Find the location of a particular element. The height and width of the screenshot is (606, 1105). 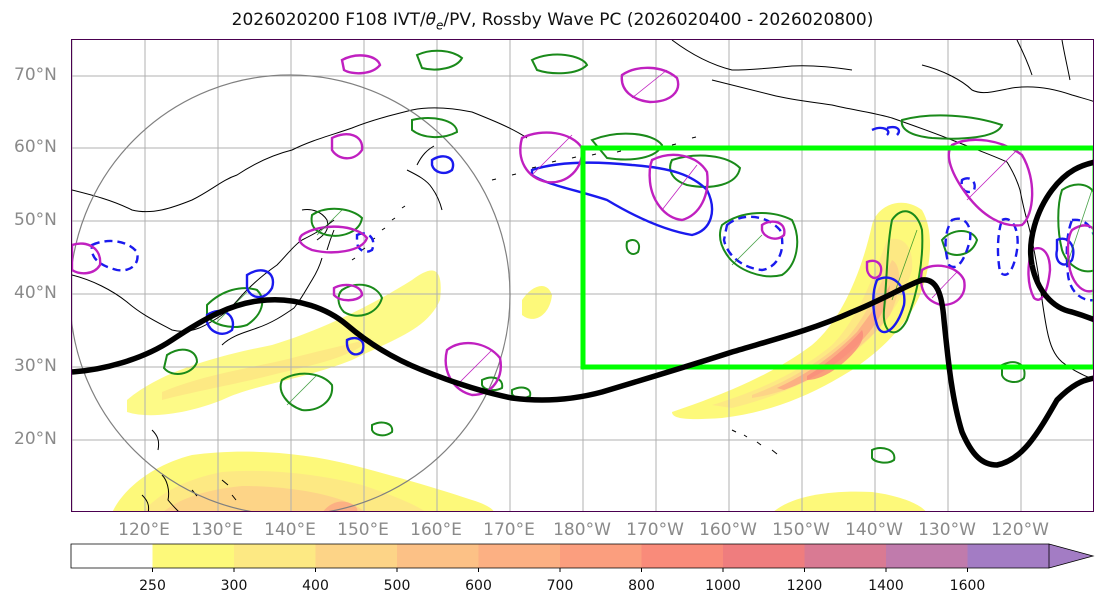

lon-label-150e: 150°E is located at coordinates (363, 530).